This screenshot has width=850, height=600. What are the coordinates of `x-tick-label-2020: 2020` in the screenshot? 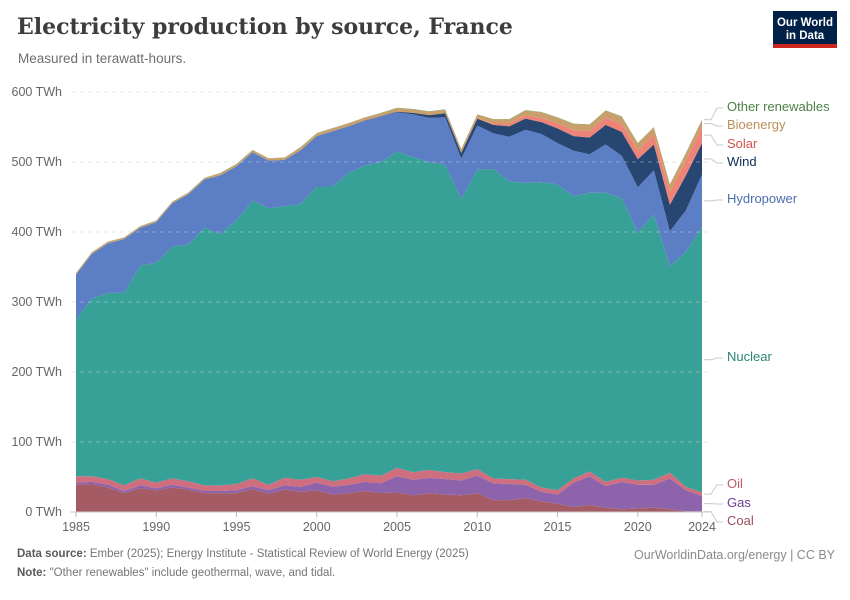 It's located at (638, 527).